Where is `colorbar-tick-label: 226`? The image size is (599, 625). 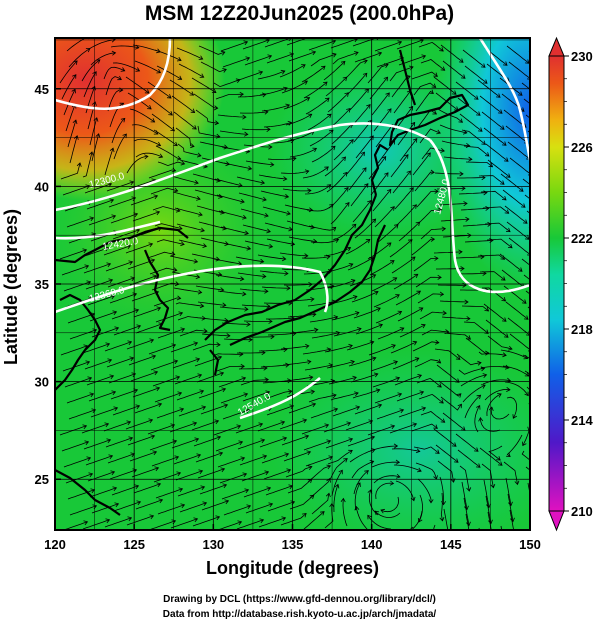 colorbar-tick-label: 226 is located at coordinates (582, 147).